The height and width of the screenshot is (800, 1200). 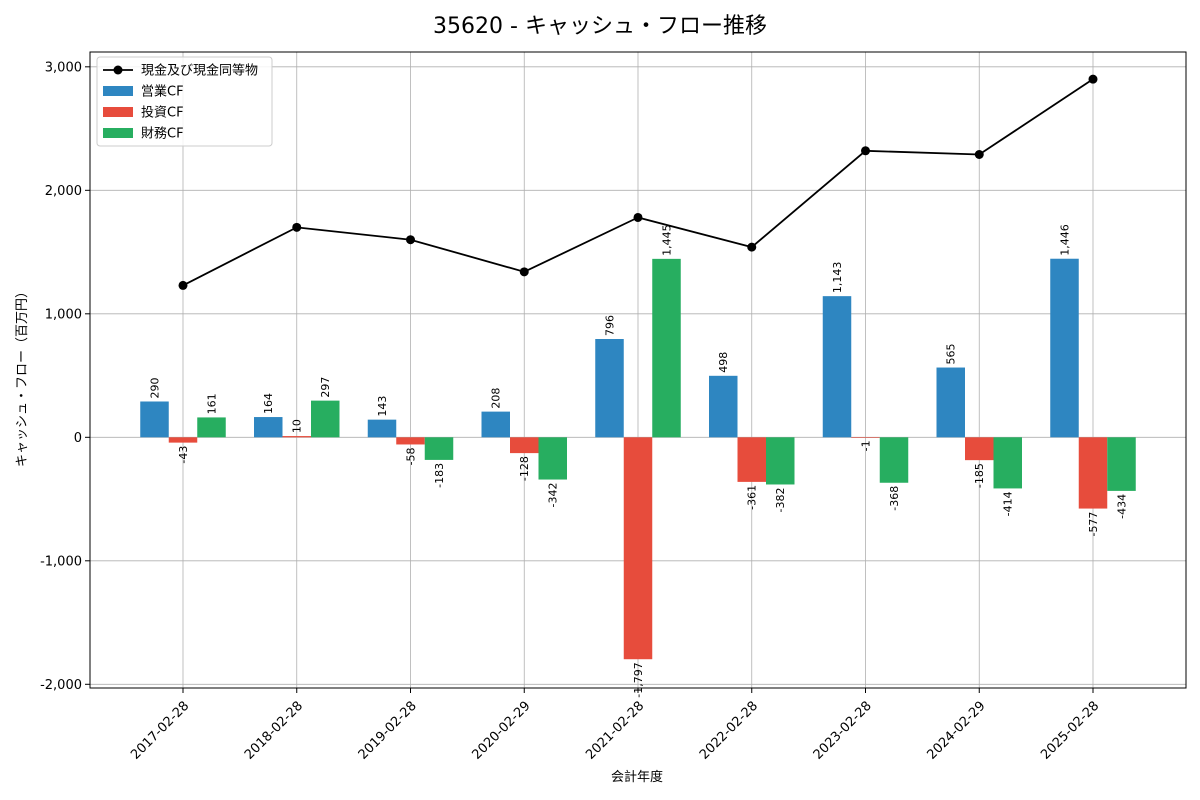 What do you see at coordinates (1065, 240) in the screenshot?
I see `data-label: 1,446` at bounding box center [1065, 240].